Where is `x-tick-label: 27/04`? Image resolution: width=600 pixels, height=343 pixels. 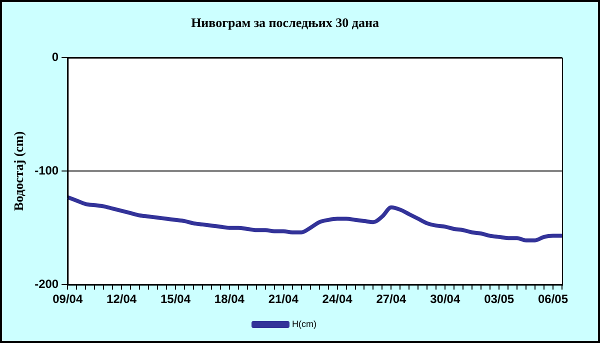
x-tick-label: 27/04 is located at coordinates (391, 299).